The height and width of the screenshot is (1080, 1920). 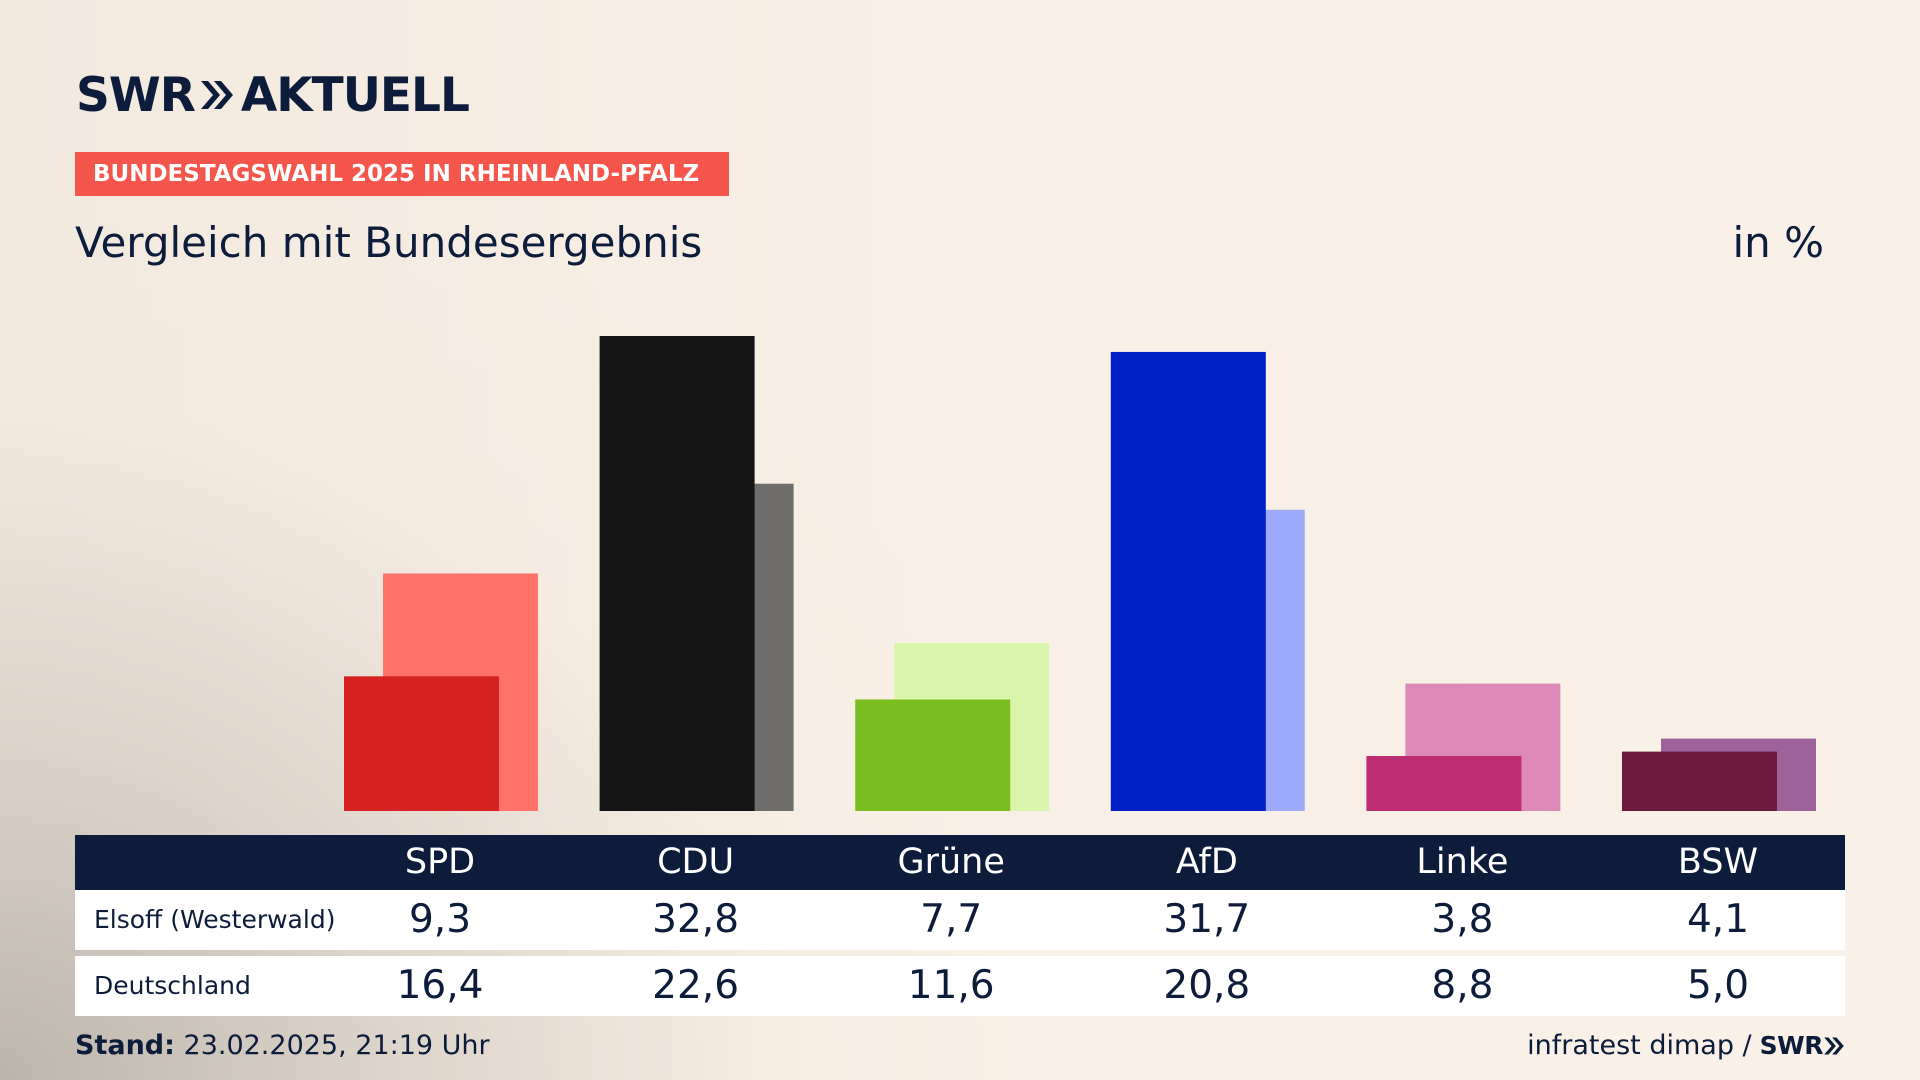 What do you see at coordinates (1207, 985) in the screenshot?
I see `cell-national-3: 20,8` at bounding box center [1207, 985].